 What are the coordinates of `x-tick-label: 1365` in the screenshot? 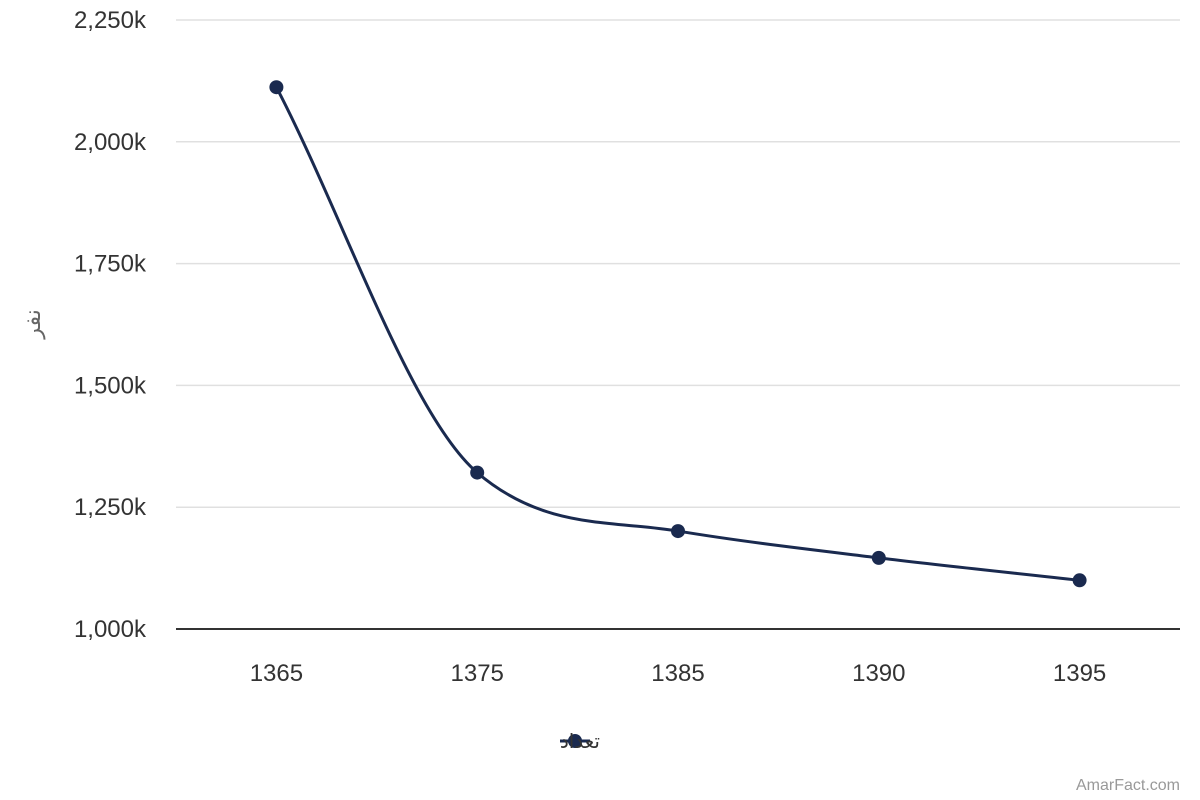 It's located at (276, 673).